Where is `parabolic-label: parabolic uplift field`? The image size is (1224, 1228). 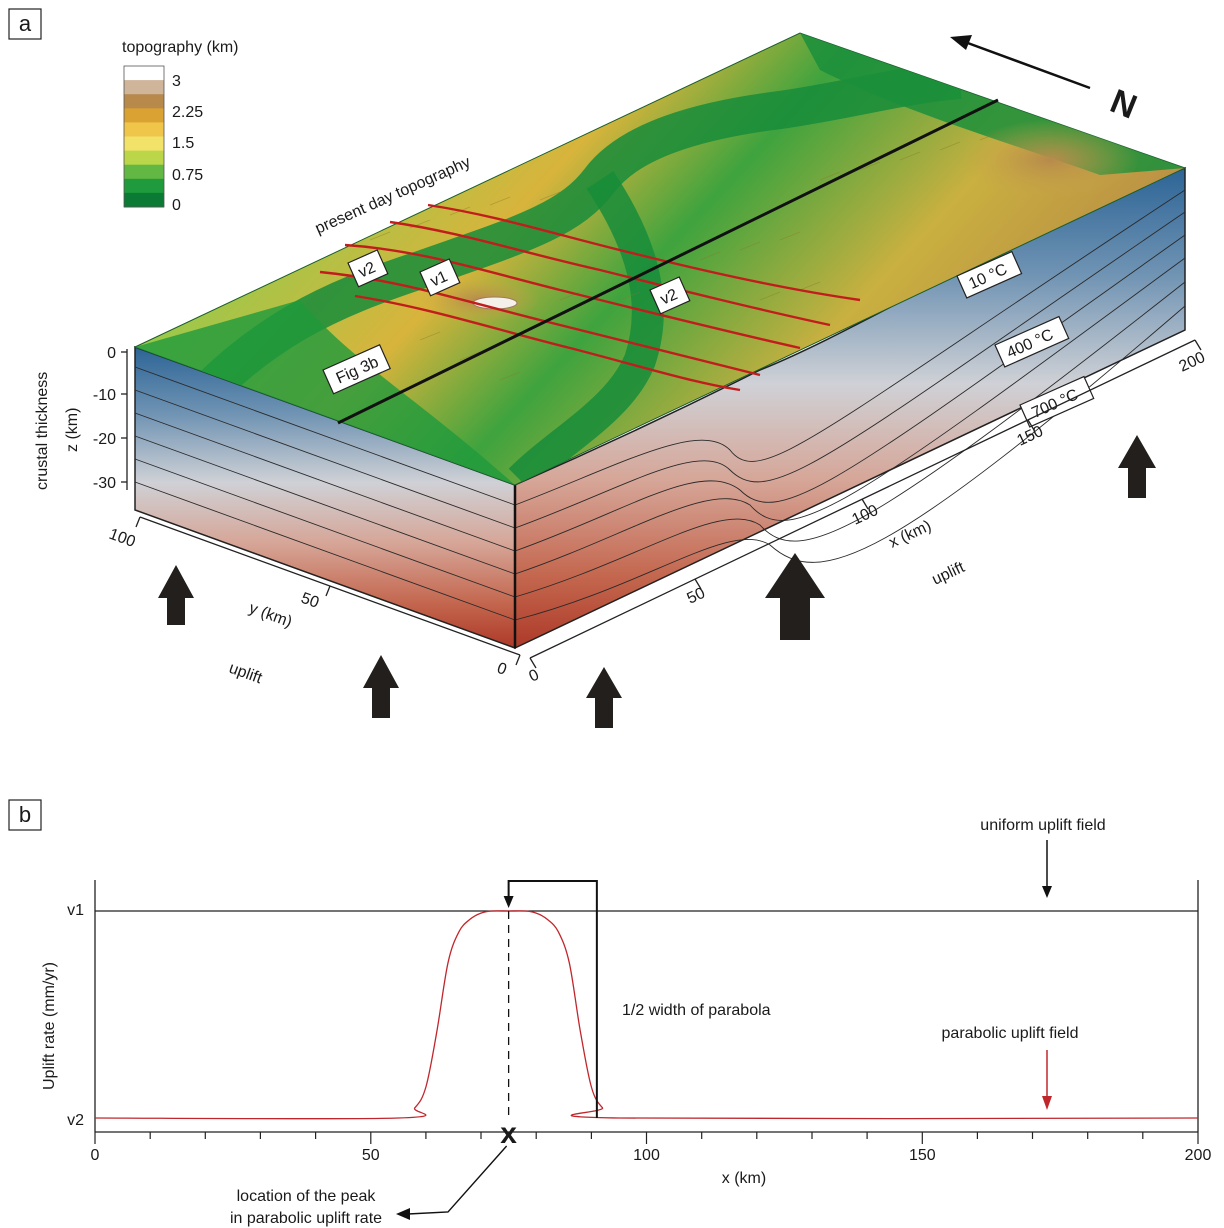 parabolic-label: parabolic uplift field is located at coordinates (1010, 1033).